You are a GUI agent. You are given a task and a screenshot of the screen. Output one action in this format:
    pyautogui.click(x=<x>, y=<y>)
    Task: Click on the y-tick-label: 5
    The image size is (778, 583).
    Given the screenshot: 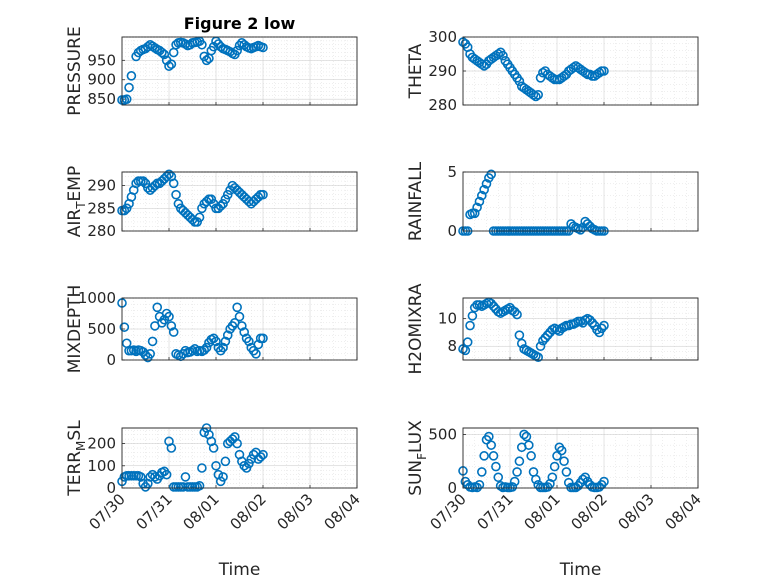 What is the action you would take?
    pyautogui.click(x=452, y=172)
    